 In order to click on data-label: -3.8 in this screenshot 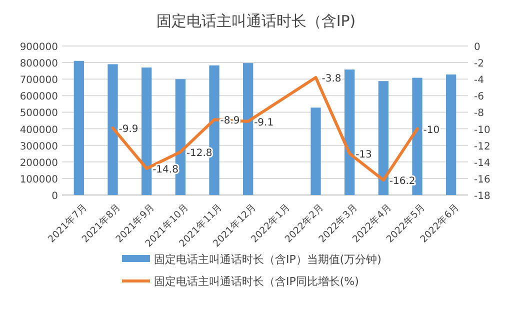, I will do `click(332, 78)`.